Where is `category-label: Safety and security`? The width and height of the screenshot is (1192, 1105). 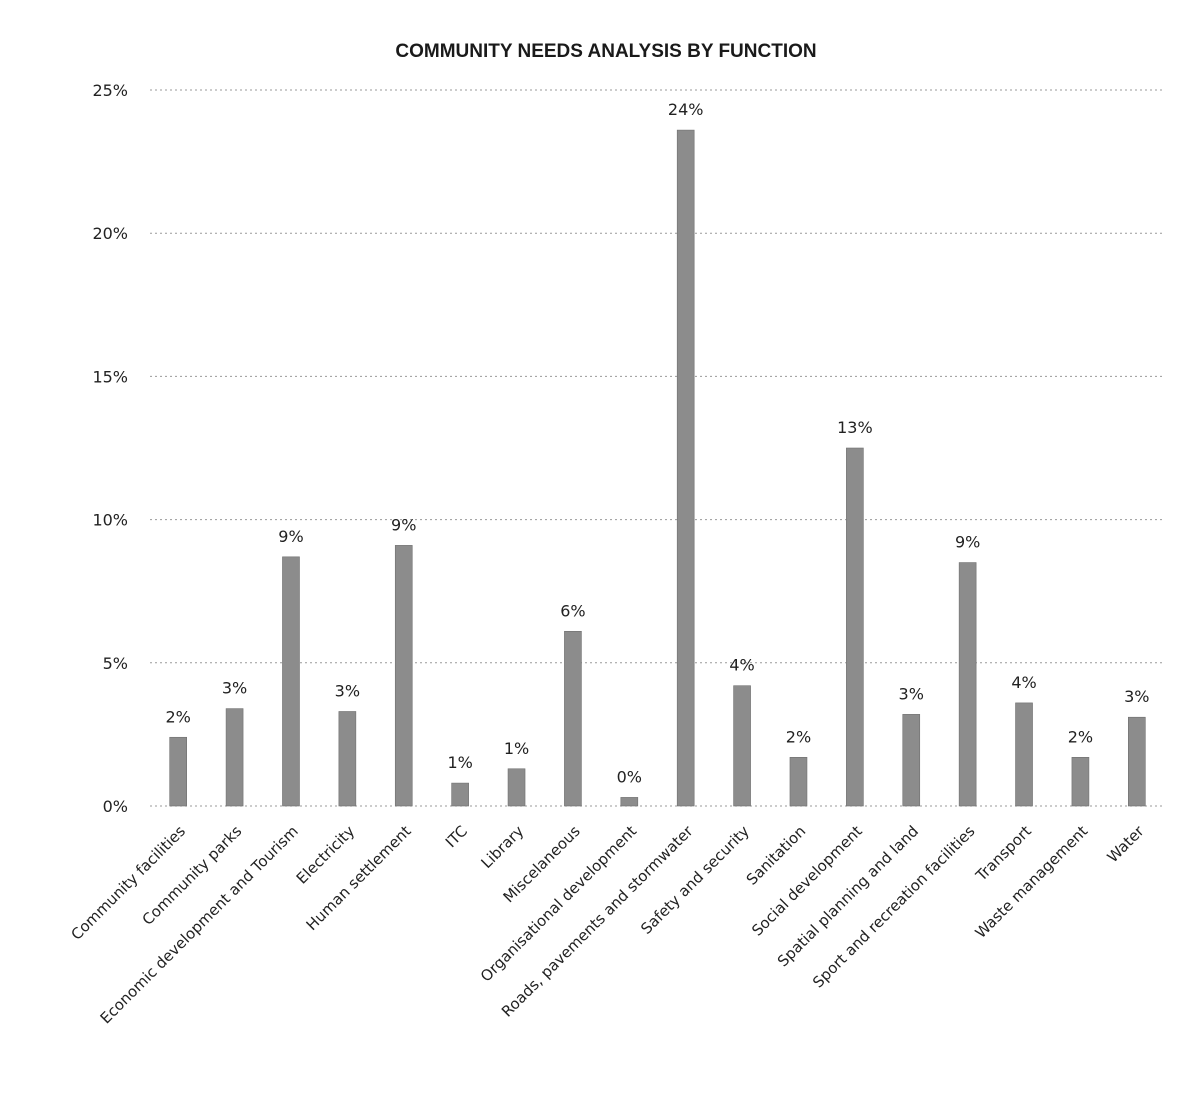
category-label: Safety and security is located at coordinates (695, 880).